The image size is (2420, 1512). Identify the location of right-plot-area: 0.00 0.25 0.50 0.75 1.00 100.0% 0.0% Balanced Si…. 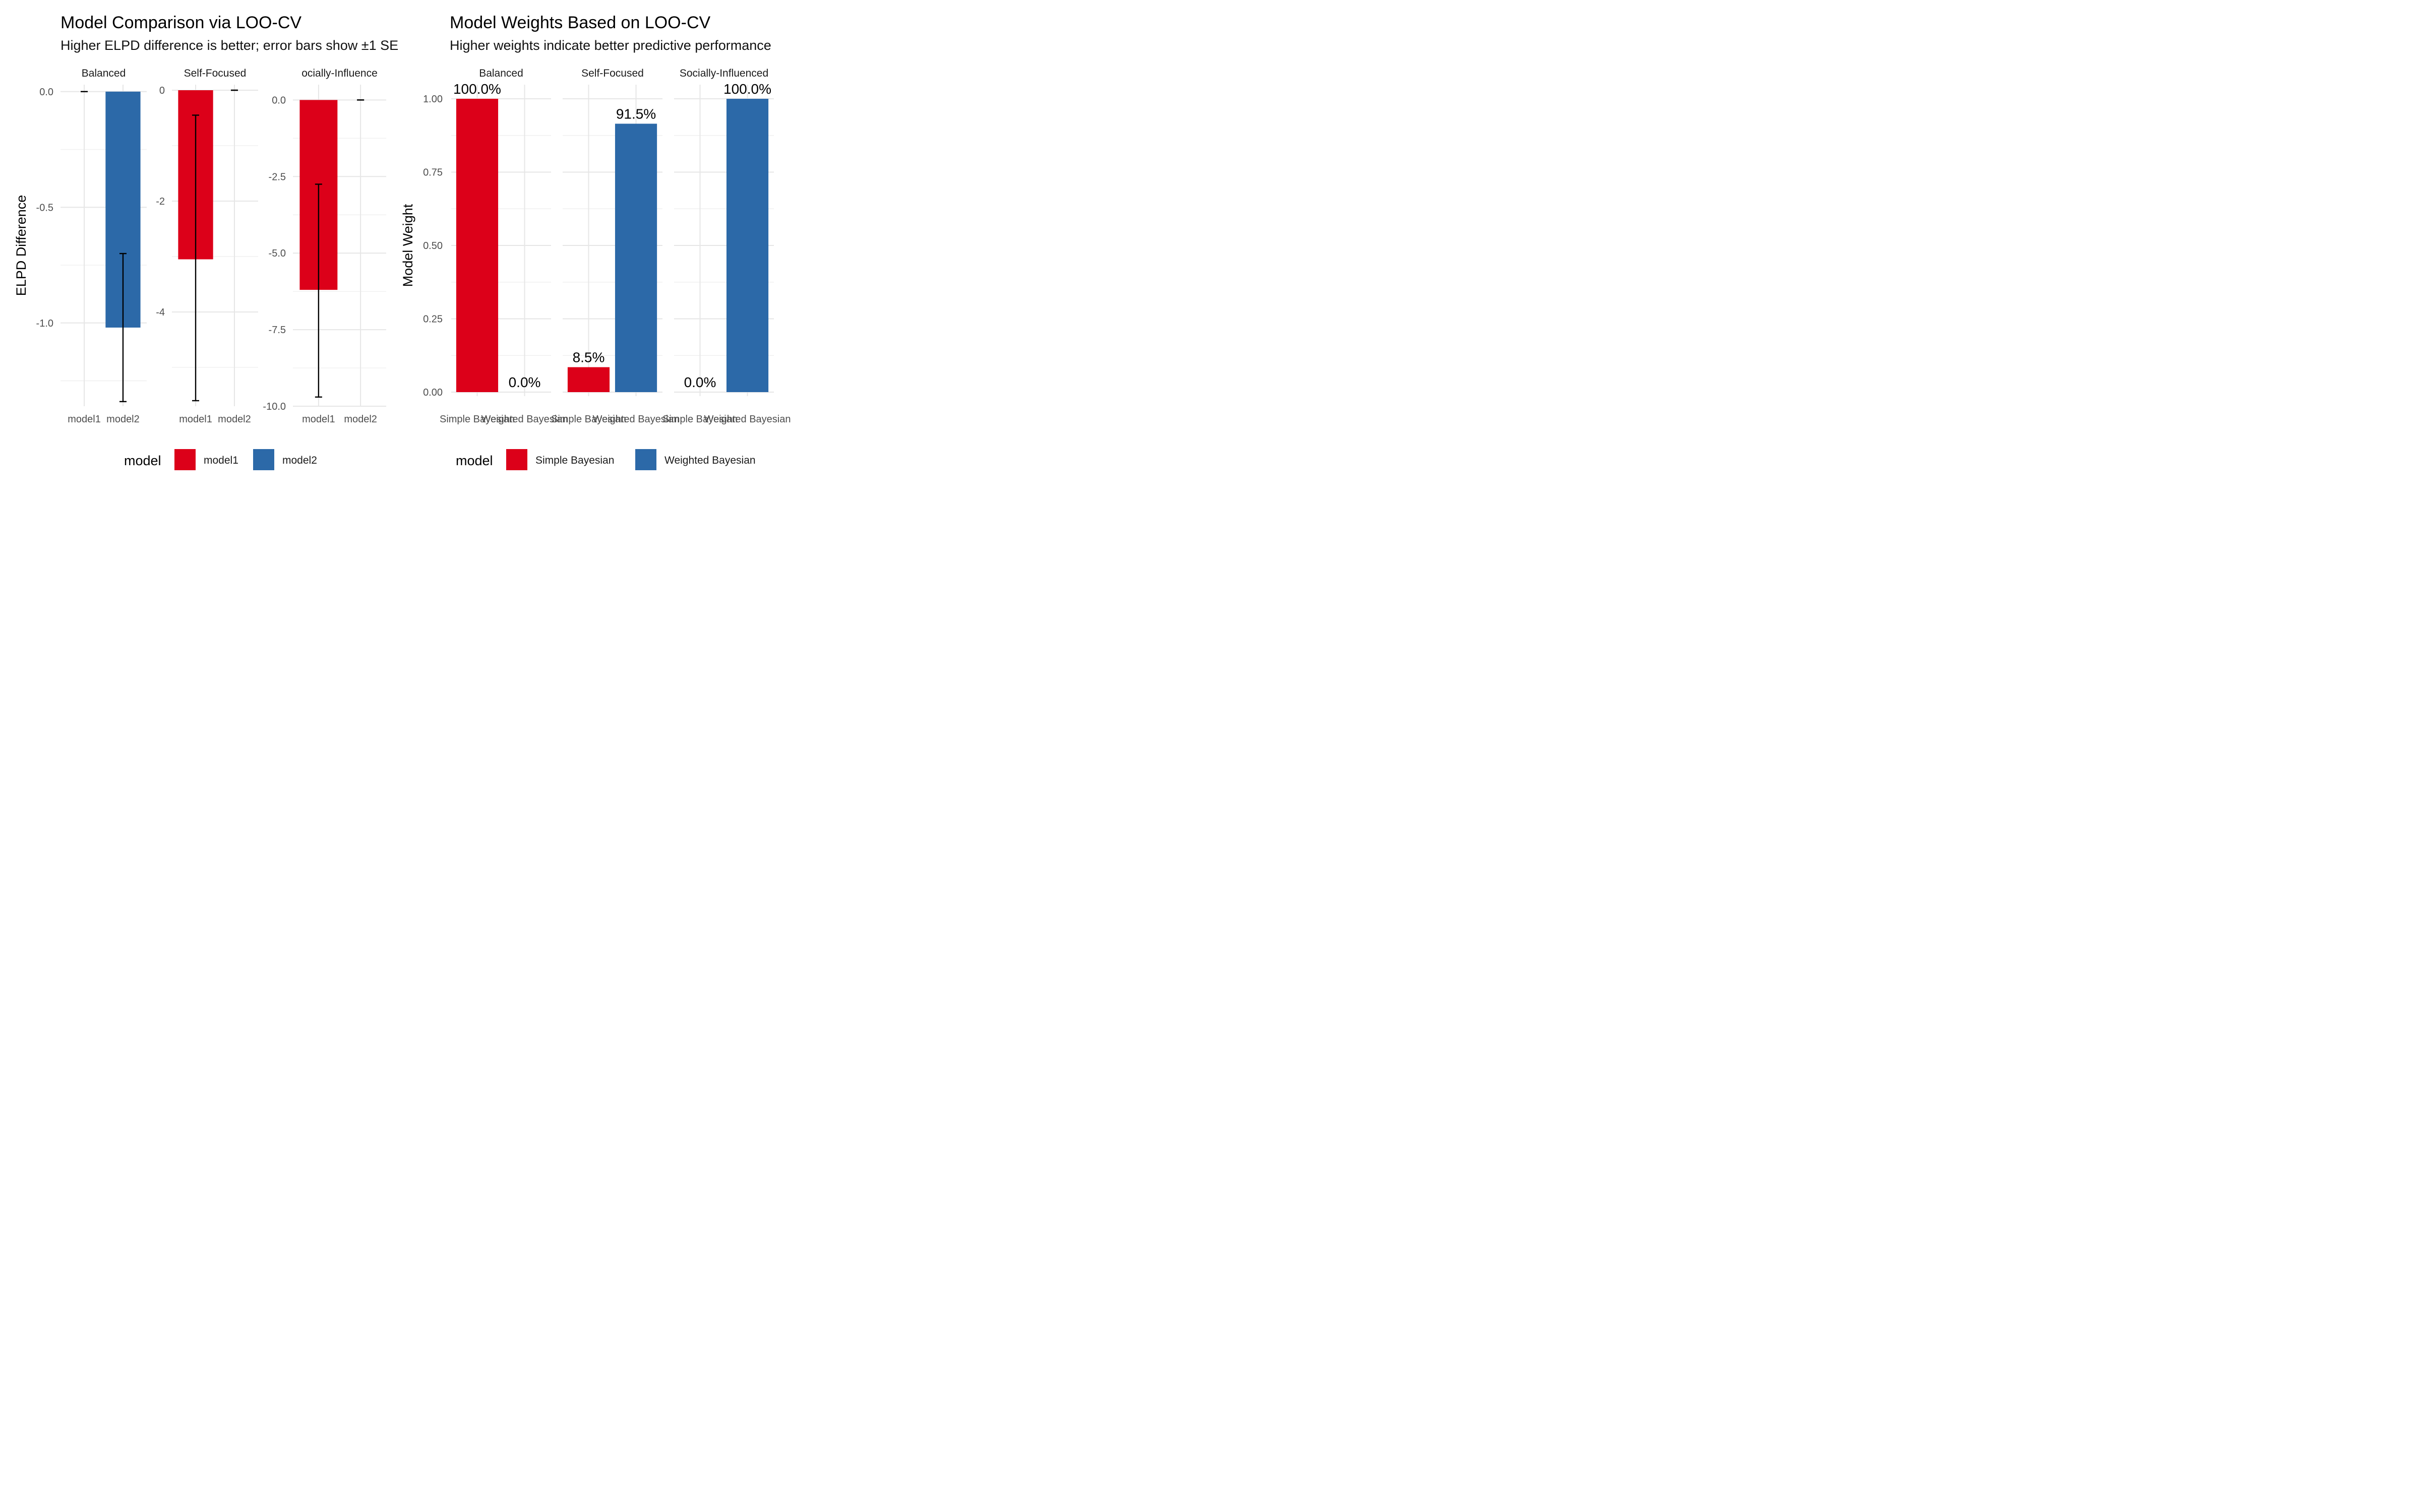
(607, 247).